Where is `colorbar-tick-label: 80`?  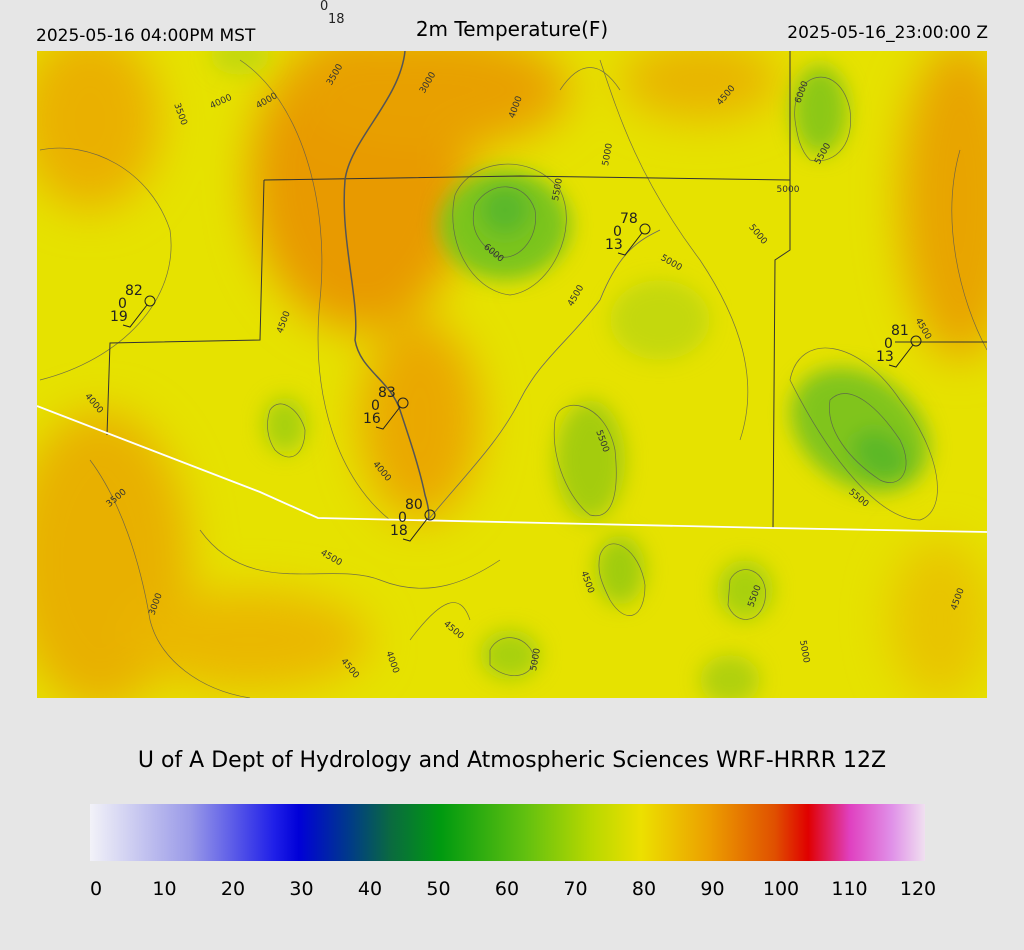
colorbar-tick-label: 80 is located at coordinates (644, 889).